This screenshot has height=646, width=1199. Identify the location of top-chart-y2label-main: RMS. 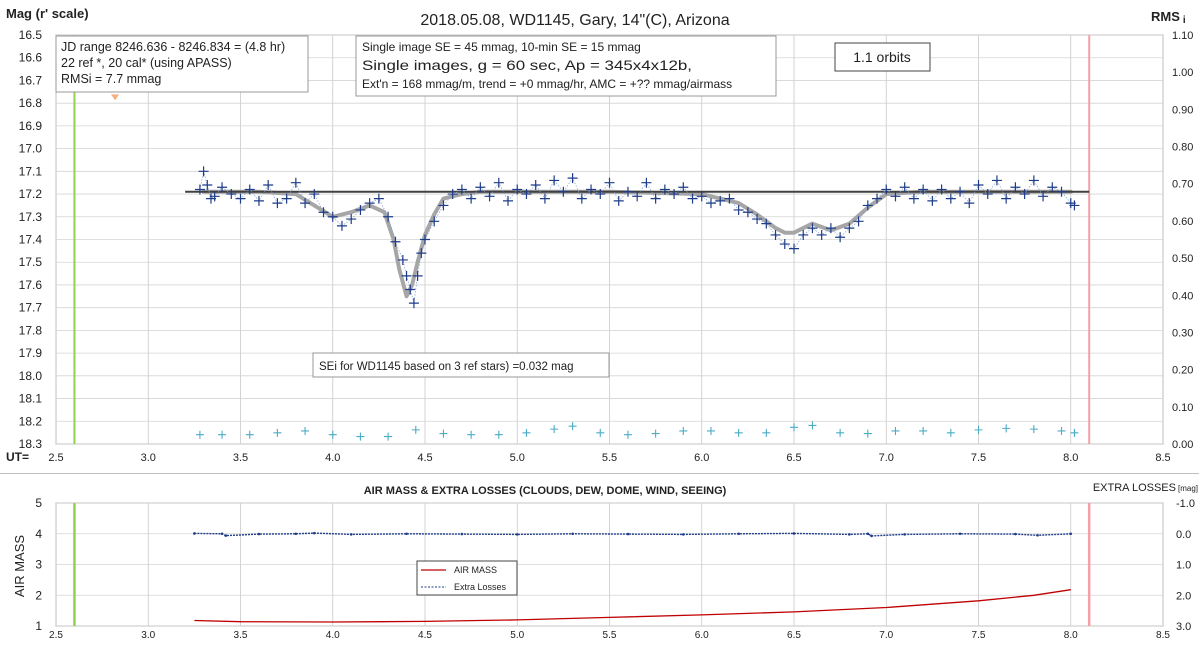
(1165, 16).